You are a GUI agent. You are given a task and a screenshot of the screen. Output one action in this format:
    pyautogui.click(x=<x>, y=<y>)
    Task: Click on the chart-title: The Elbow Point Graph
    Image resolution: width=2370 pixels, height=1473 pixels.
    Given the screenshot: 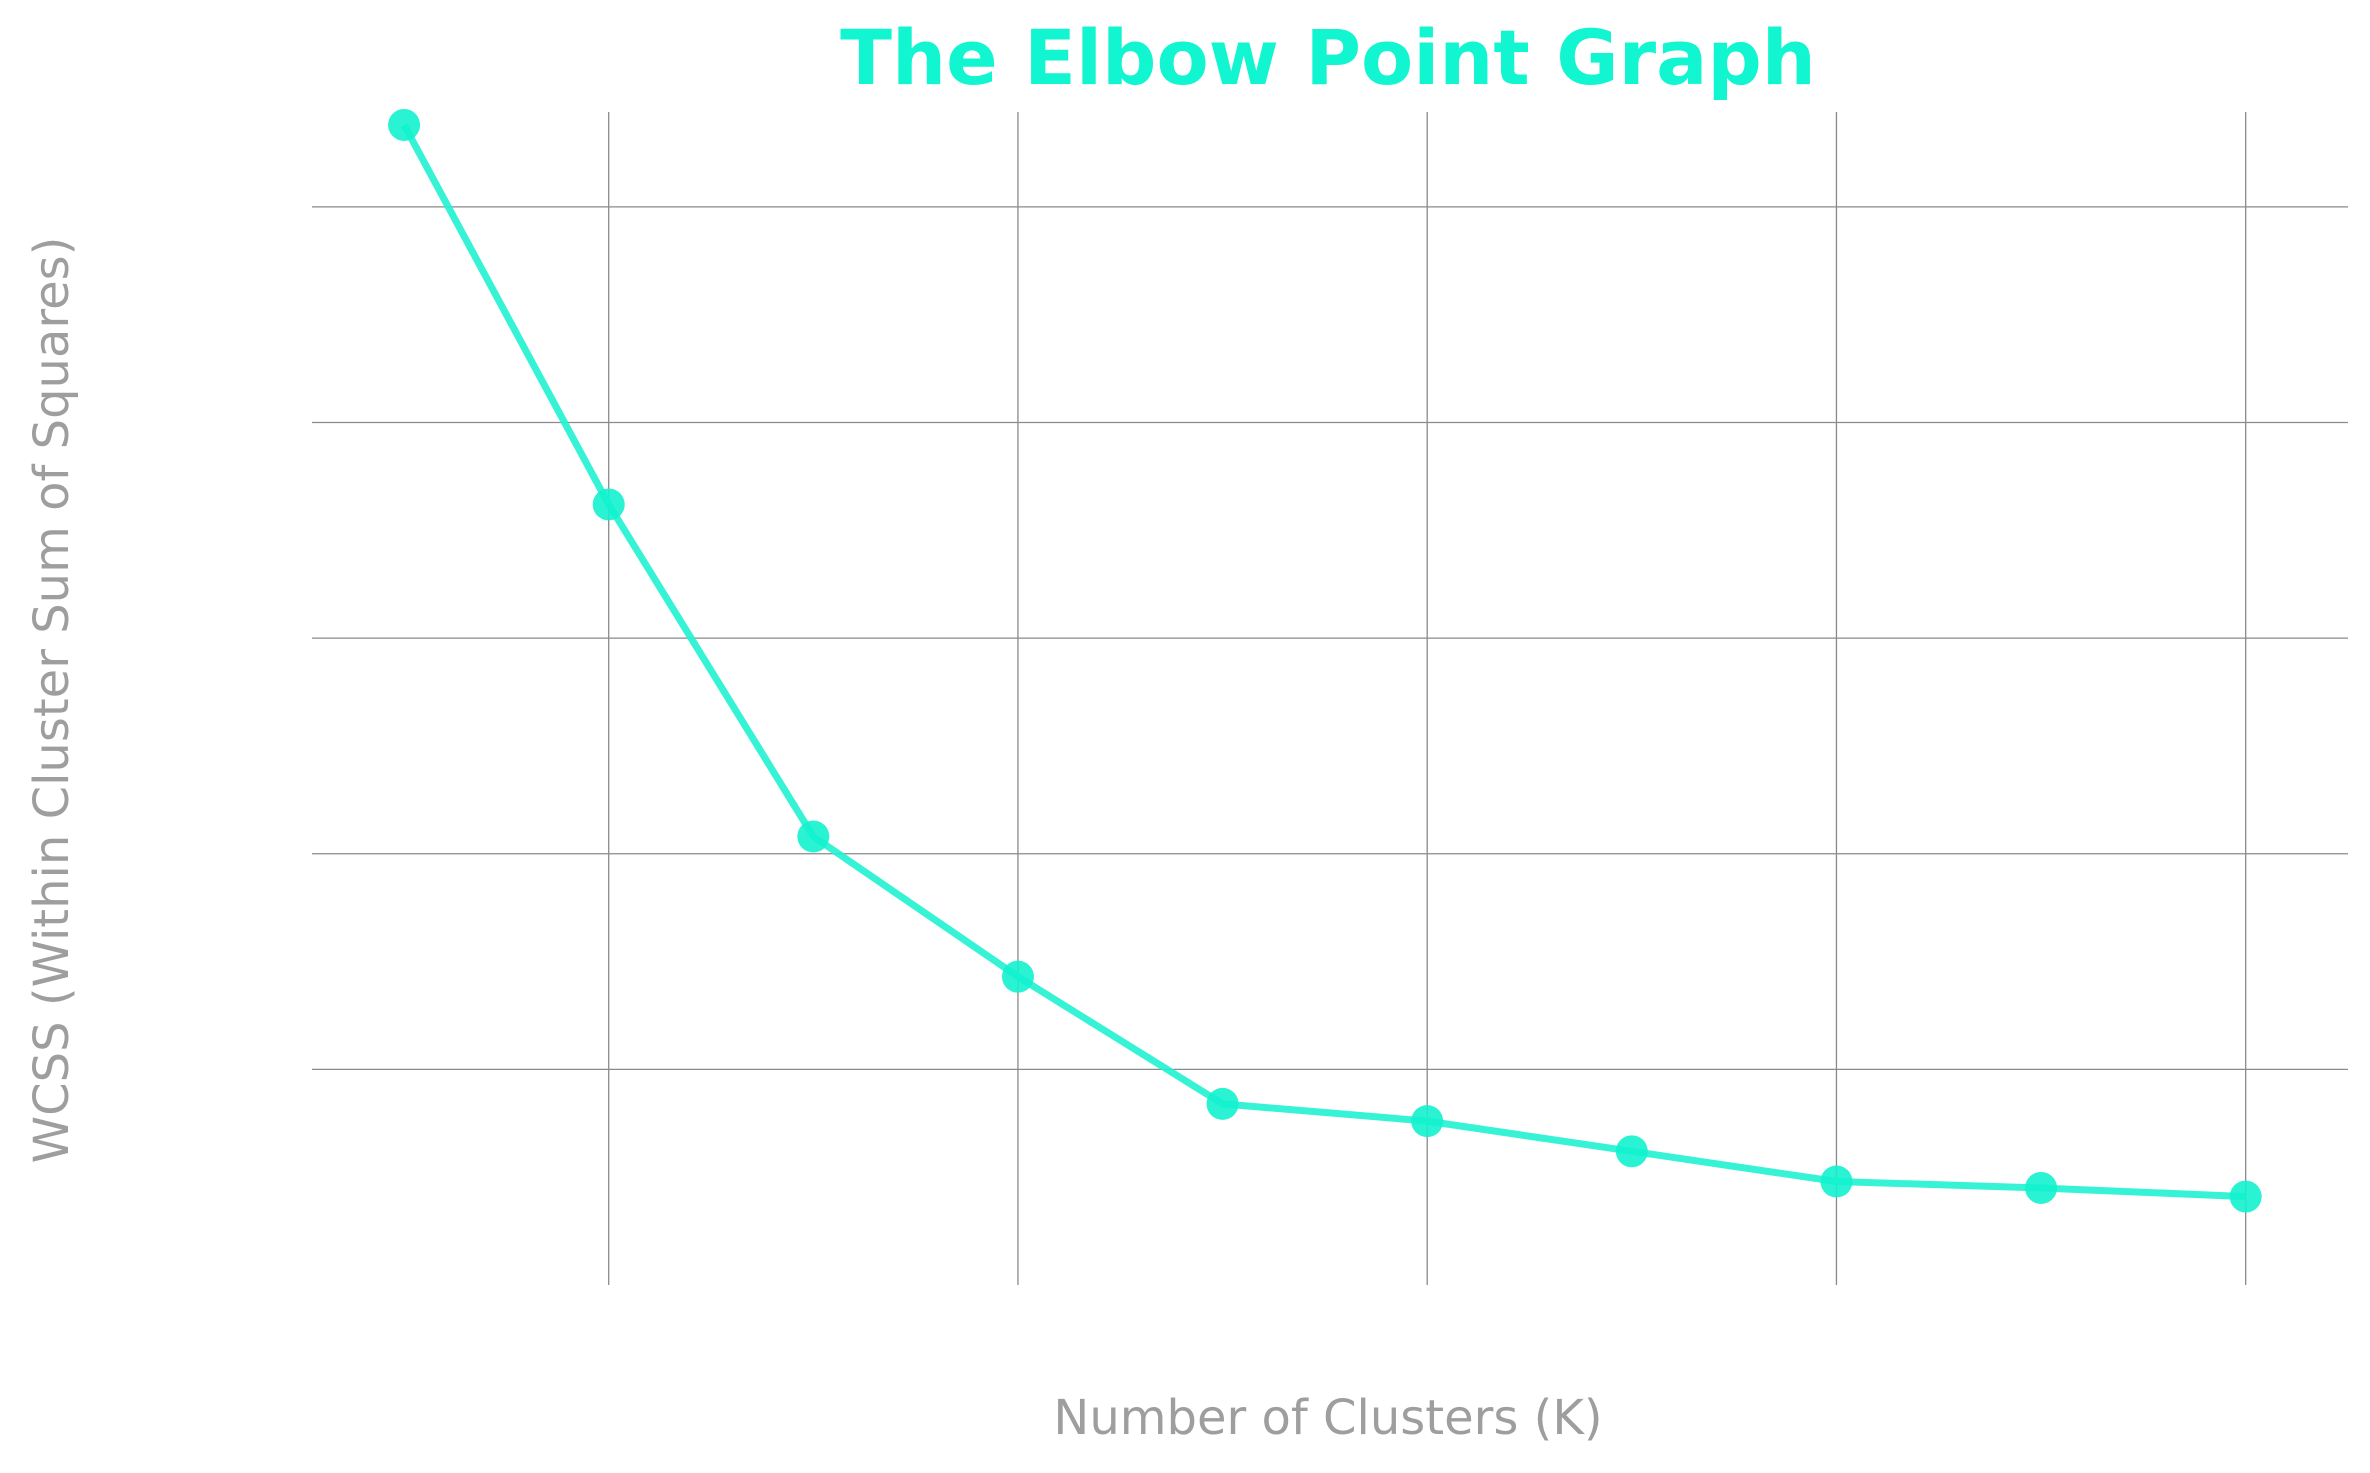 What is the action you would take?
    pyautogui.click(x=1328, y=57)
    